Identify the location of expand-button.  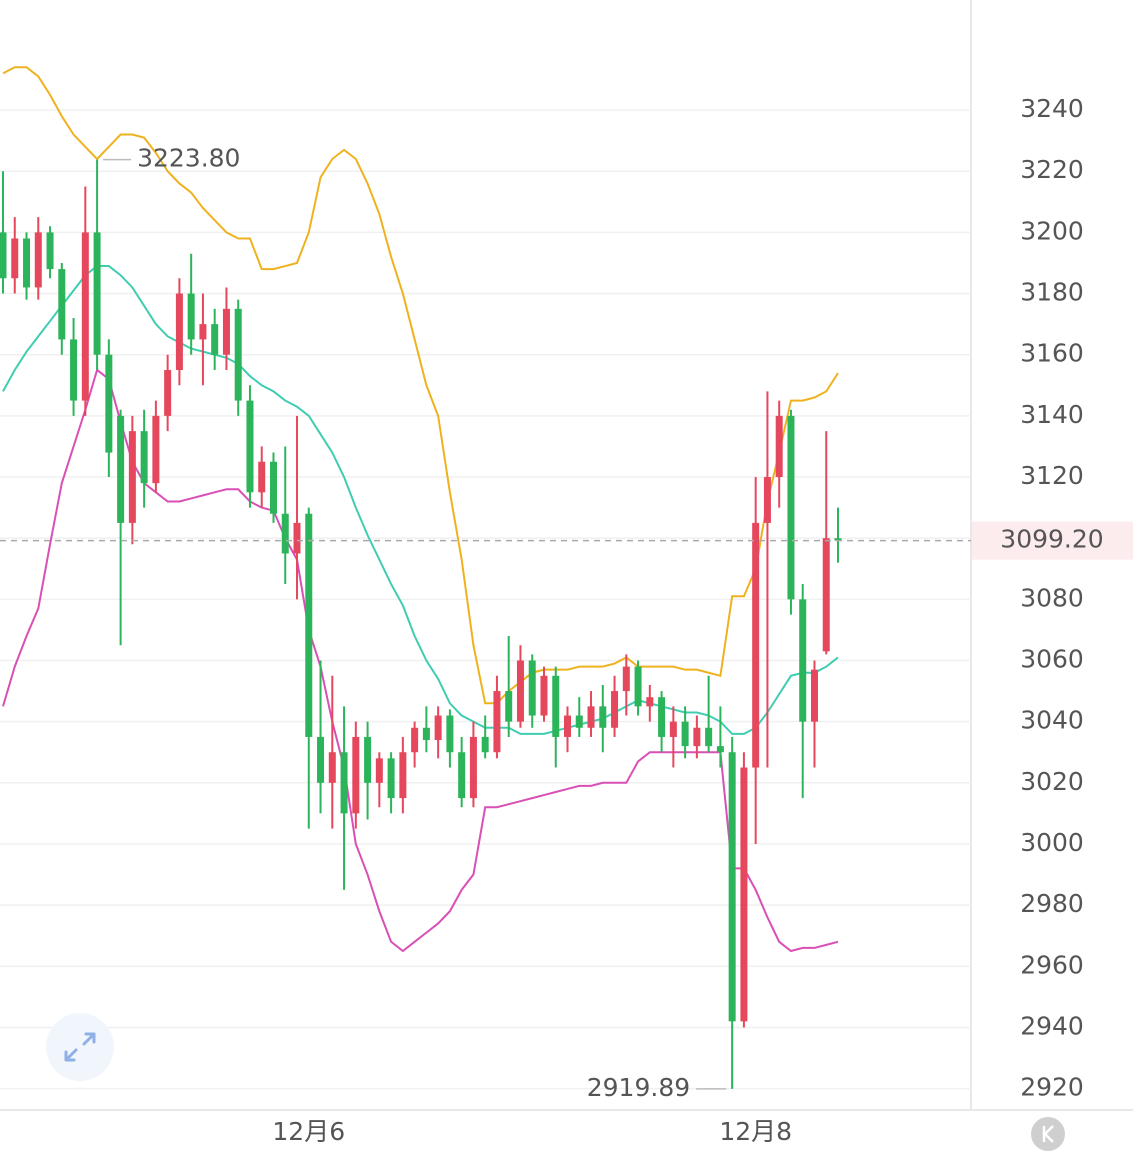
(80, 1047).